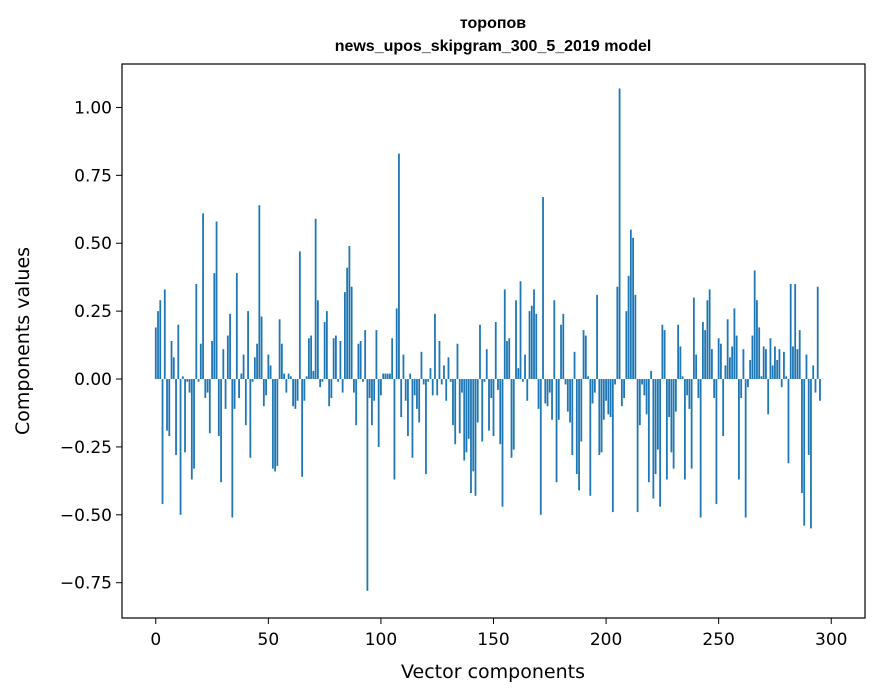 The height and width of the screenshot is (696, 880). What do you see at coordinates (718, 640) in the screenshot?
I see `x-tick-label: 250` at bounding box center [718, 640].